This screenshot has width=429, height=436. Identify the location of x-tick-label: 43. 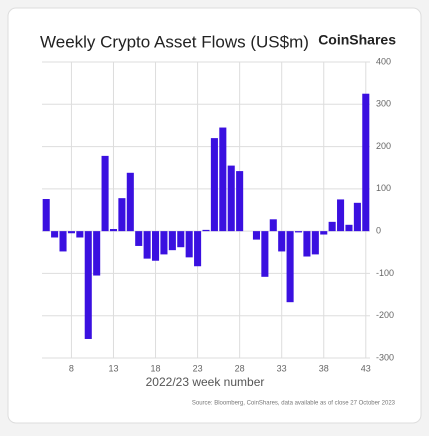
(366, 368).